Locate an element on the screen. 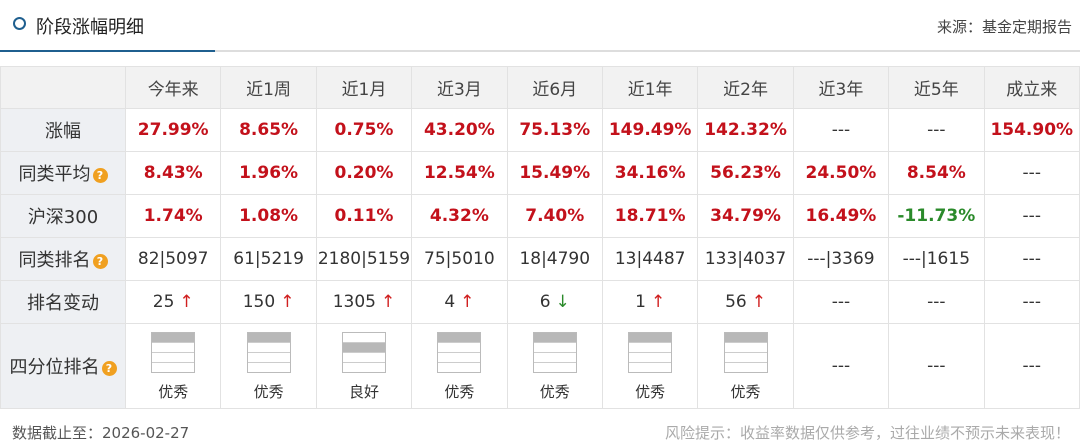 The width and height of the screenshot is (1080, 443). cell: 6 ↓ is located at coordinates (554, 302).